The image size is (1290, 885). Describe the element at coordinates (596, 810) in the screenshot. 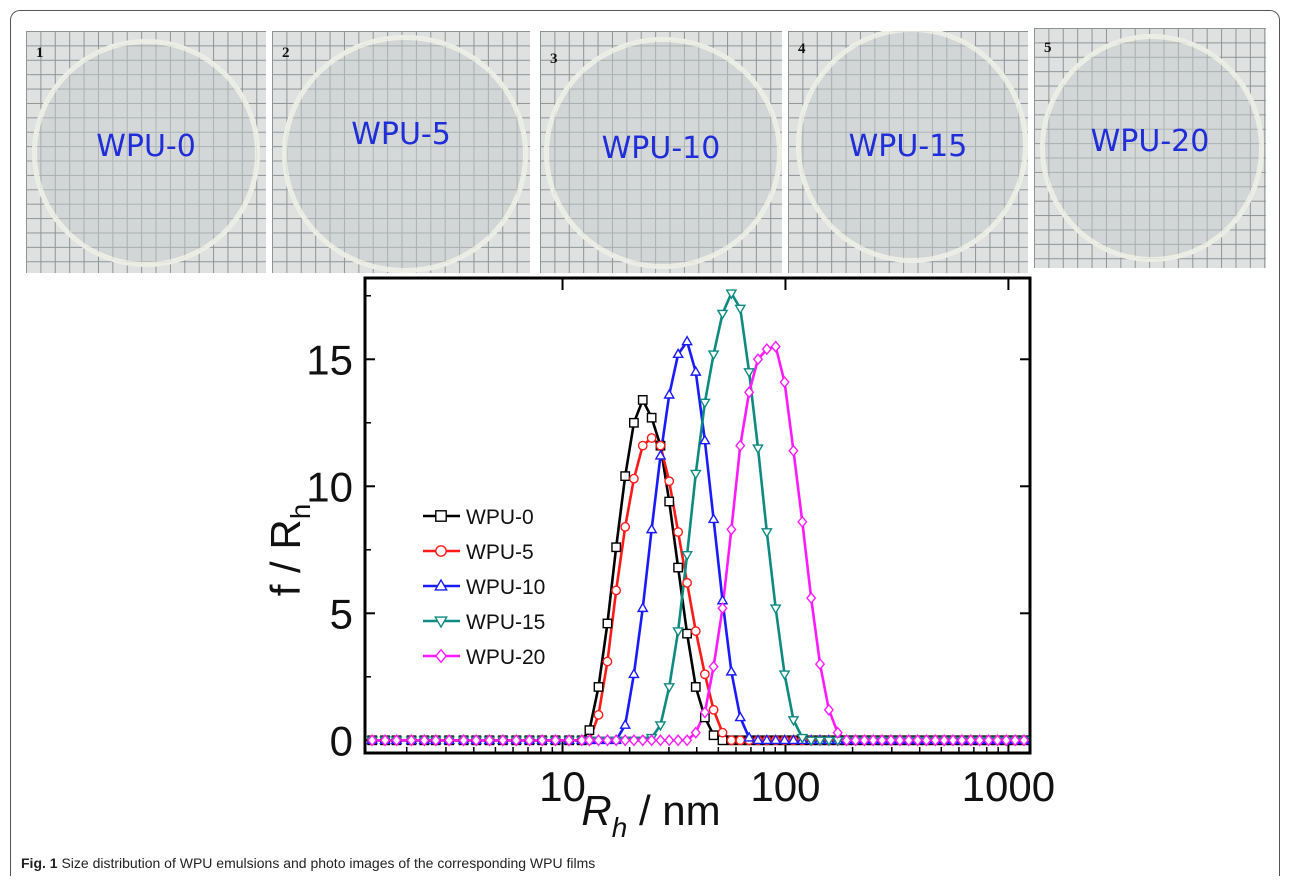

I see `x-axis-label-main: R` at that location.